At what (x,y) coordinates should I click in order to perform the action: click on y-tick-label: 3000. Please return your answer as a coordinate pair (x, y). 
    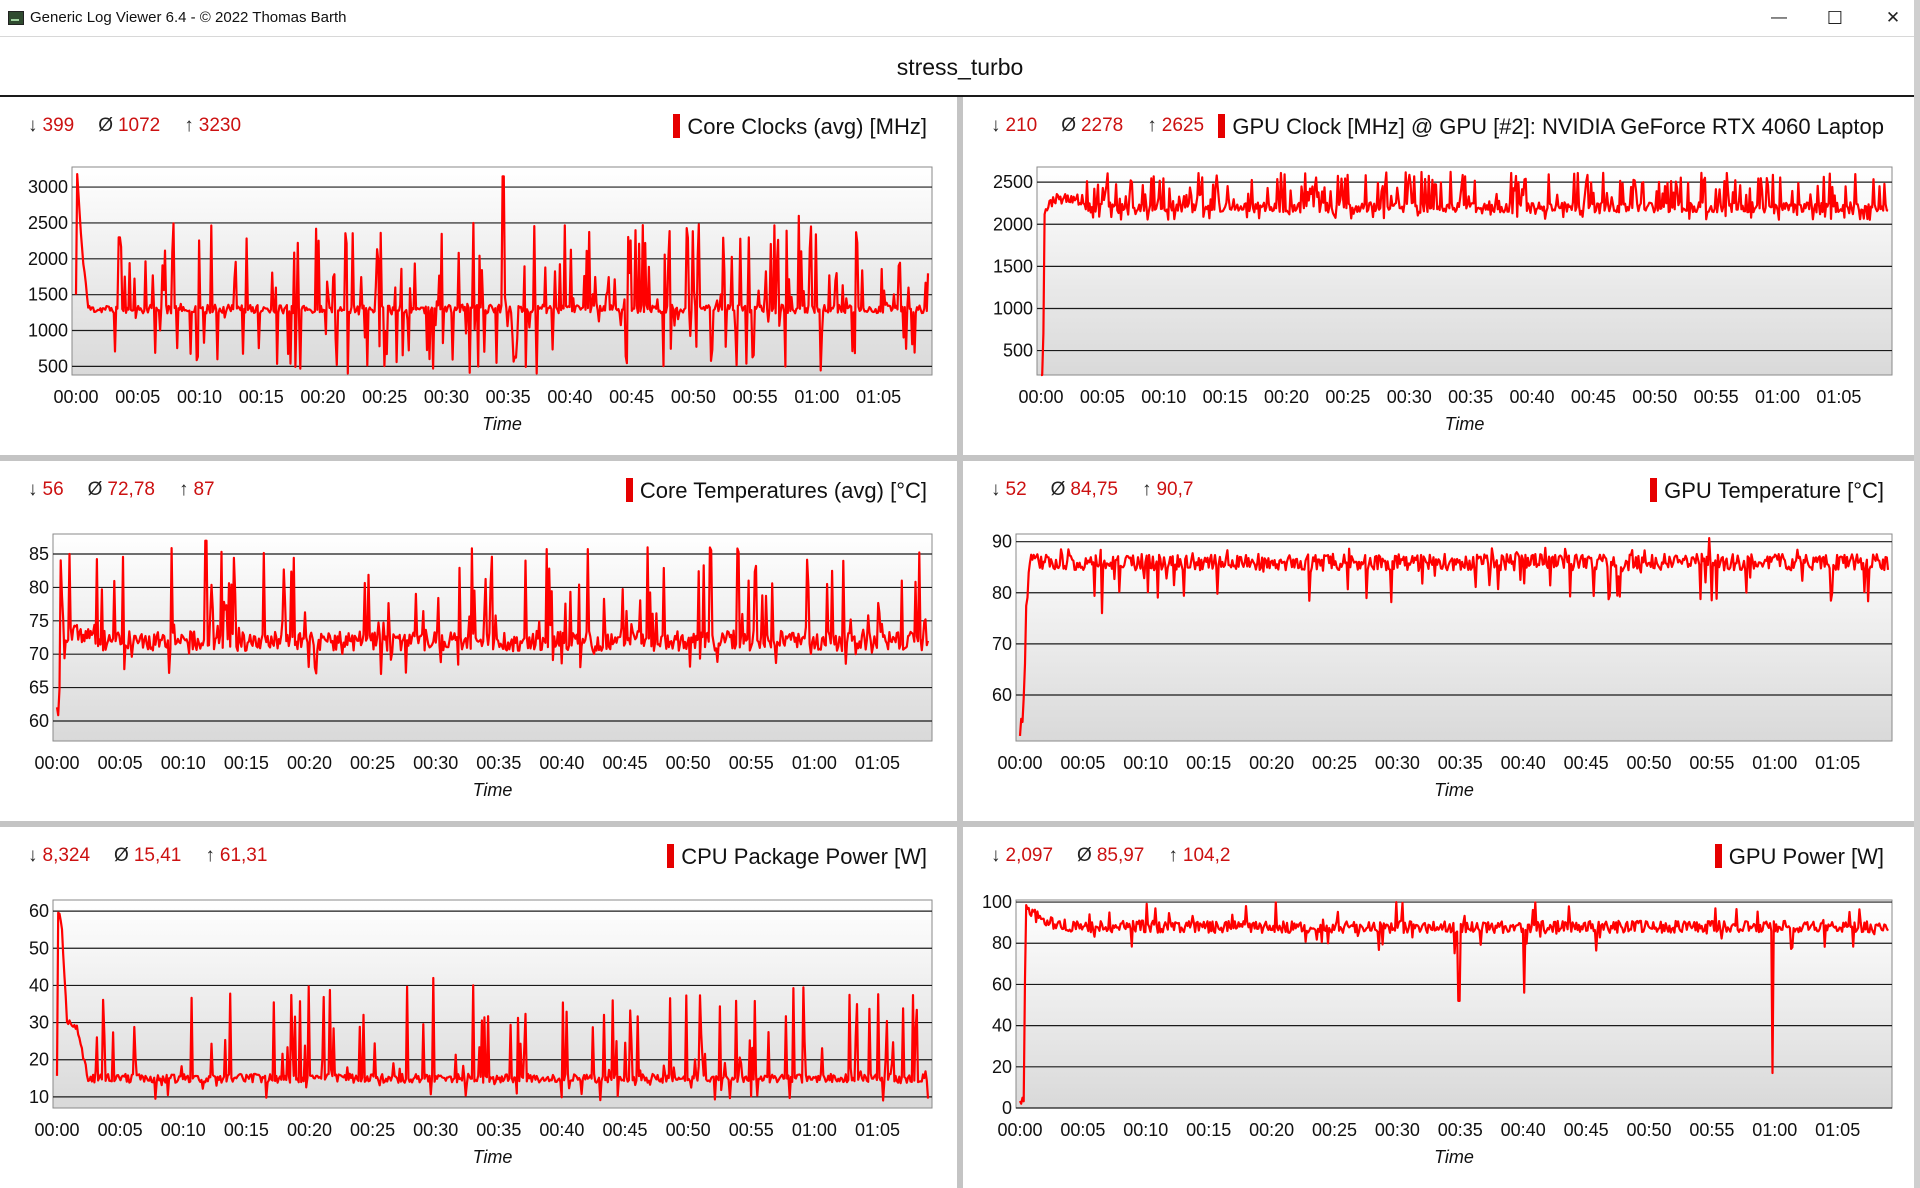
    Looking at the image, I should click on (48, 187).